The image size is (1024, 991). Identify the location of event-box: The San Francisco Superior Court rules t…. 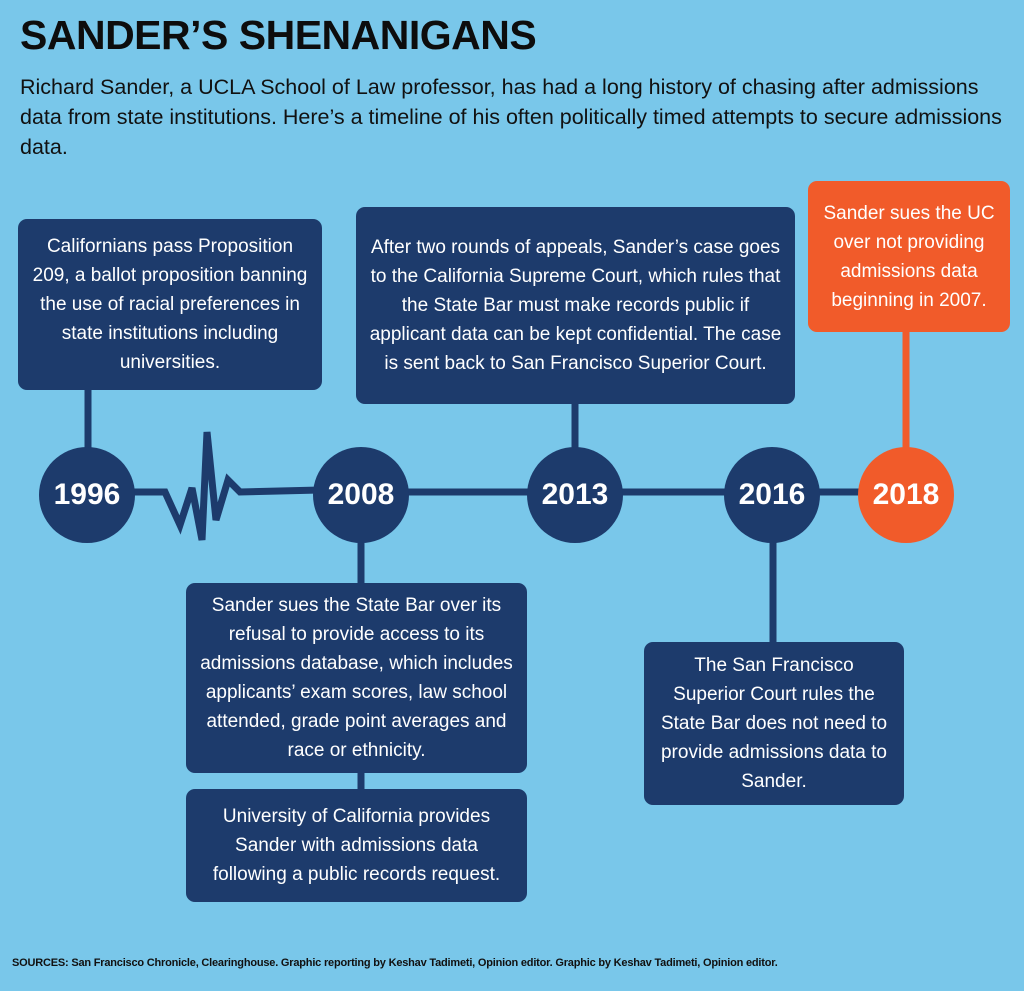
(774, 723).